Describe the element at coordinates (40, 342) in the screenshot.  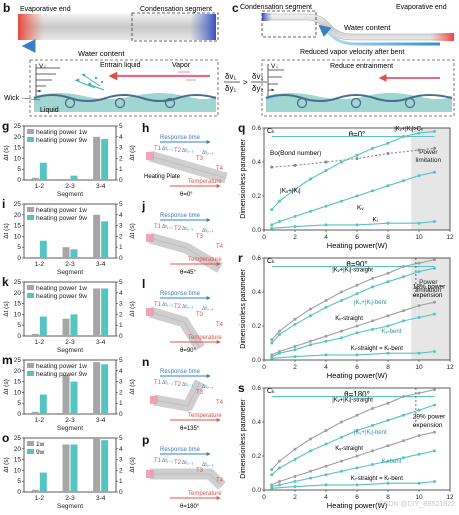
I see `x-tick-label: 1-2` at that location.